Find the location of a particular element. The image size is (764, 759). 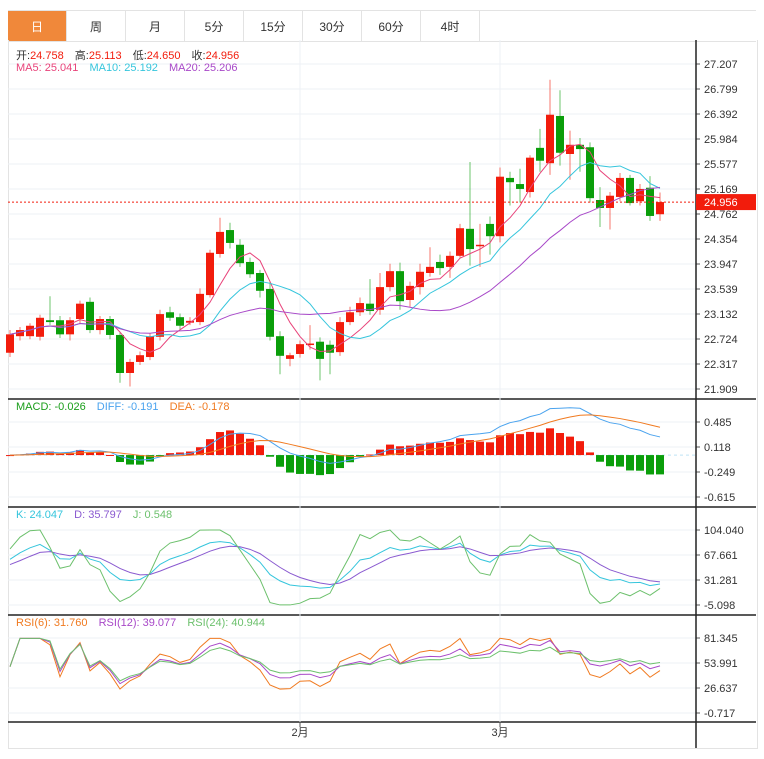

price-axis-label: 26.392 is located at coordinates (721, 115).